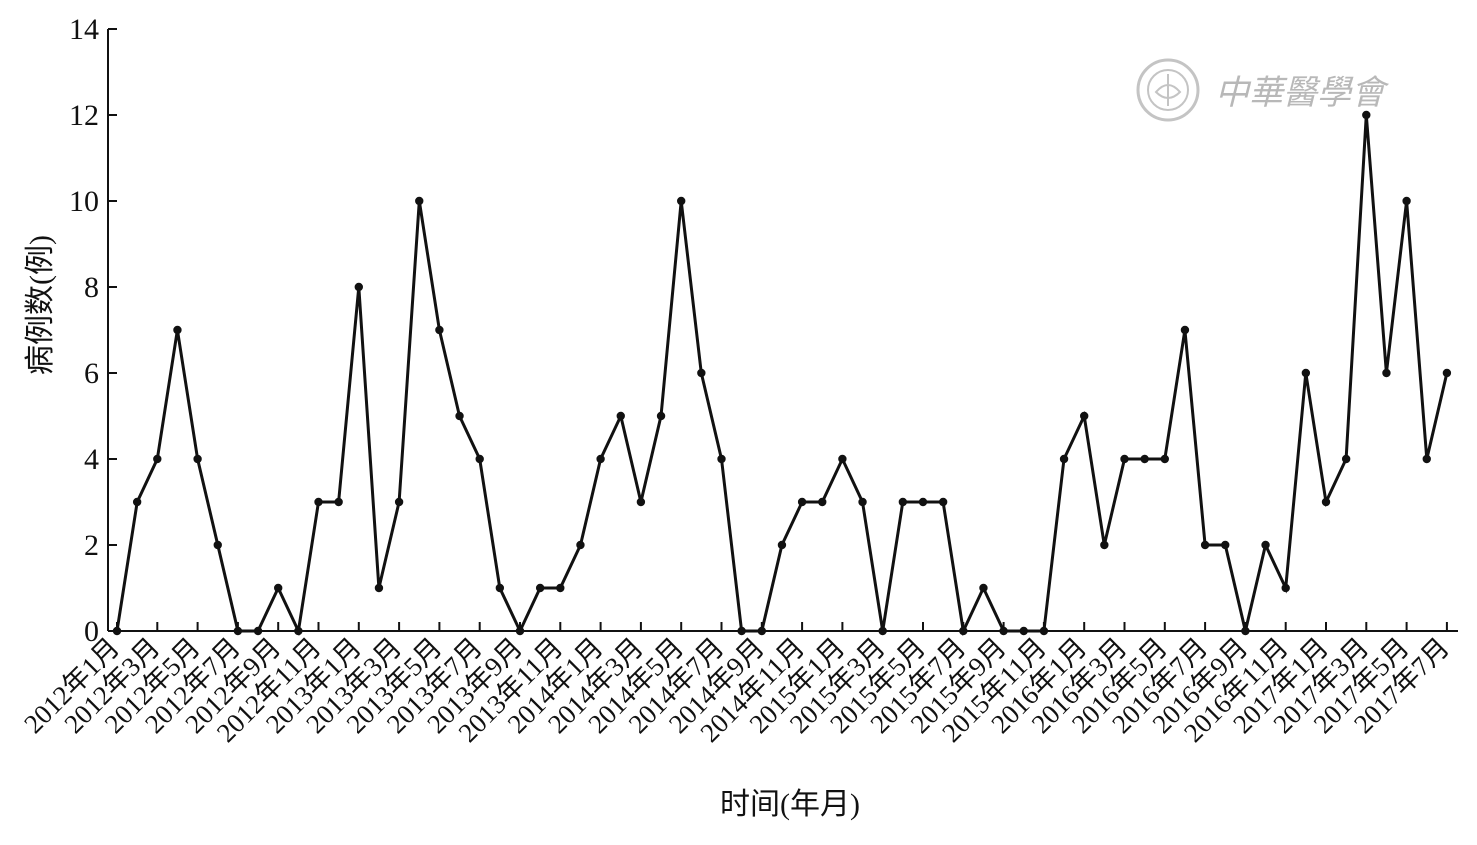 The width and height of the screenshot is (1477, 845). Describe the element at coordinates (84, 115) in the screenshot. I see `y-tick-label: 12` at that location.